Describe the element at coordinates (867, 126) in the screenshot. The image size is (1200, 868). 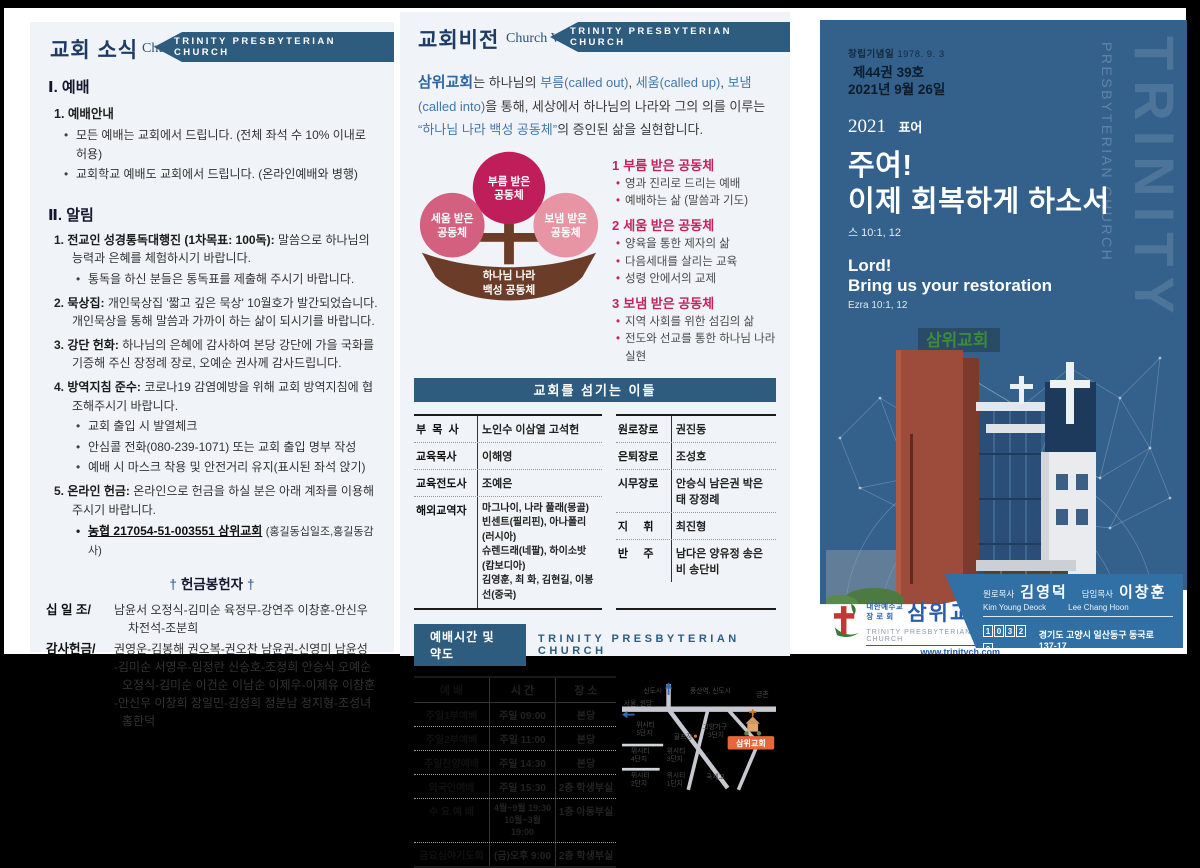
I see `slogan-year: 2021` at that location.